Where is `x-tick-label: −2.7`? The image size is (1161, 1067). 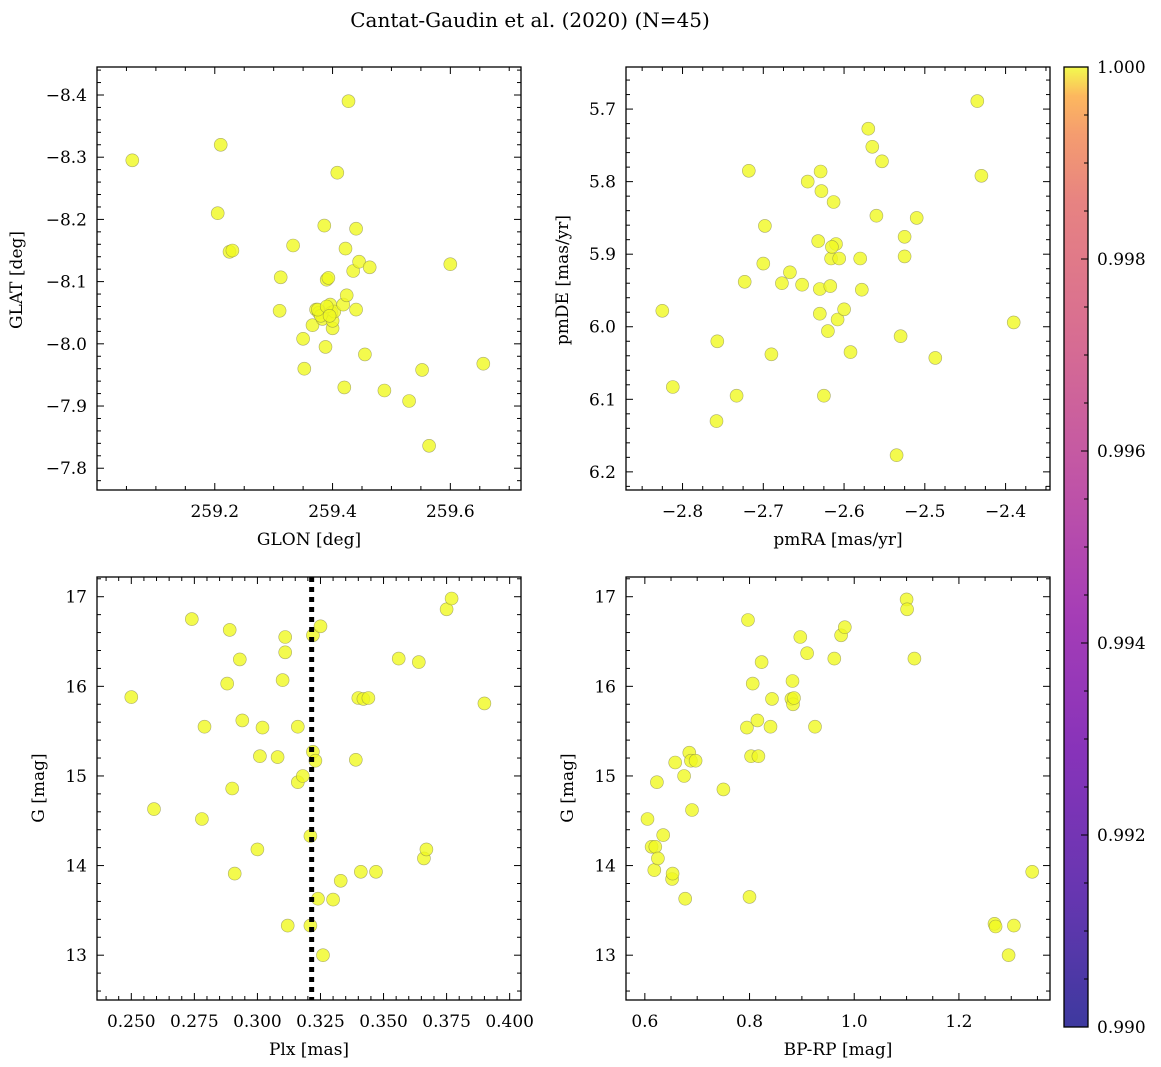
x-tick-label: −2.7 is located at coordinates (763, 512).